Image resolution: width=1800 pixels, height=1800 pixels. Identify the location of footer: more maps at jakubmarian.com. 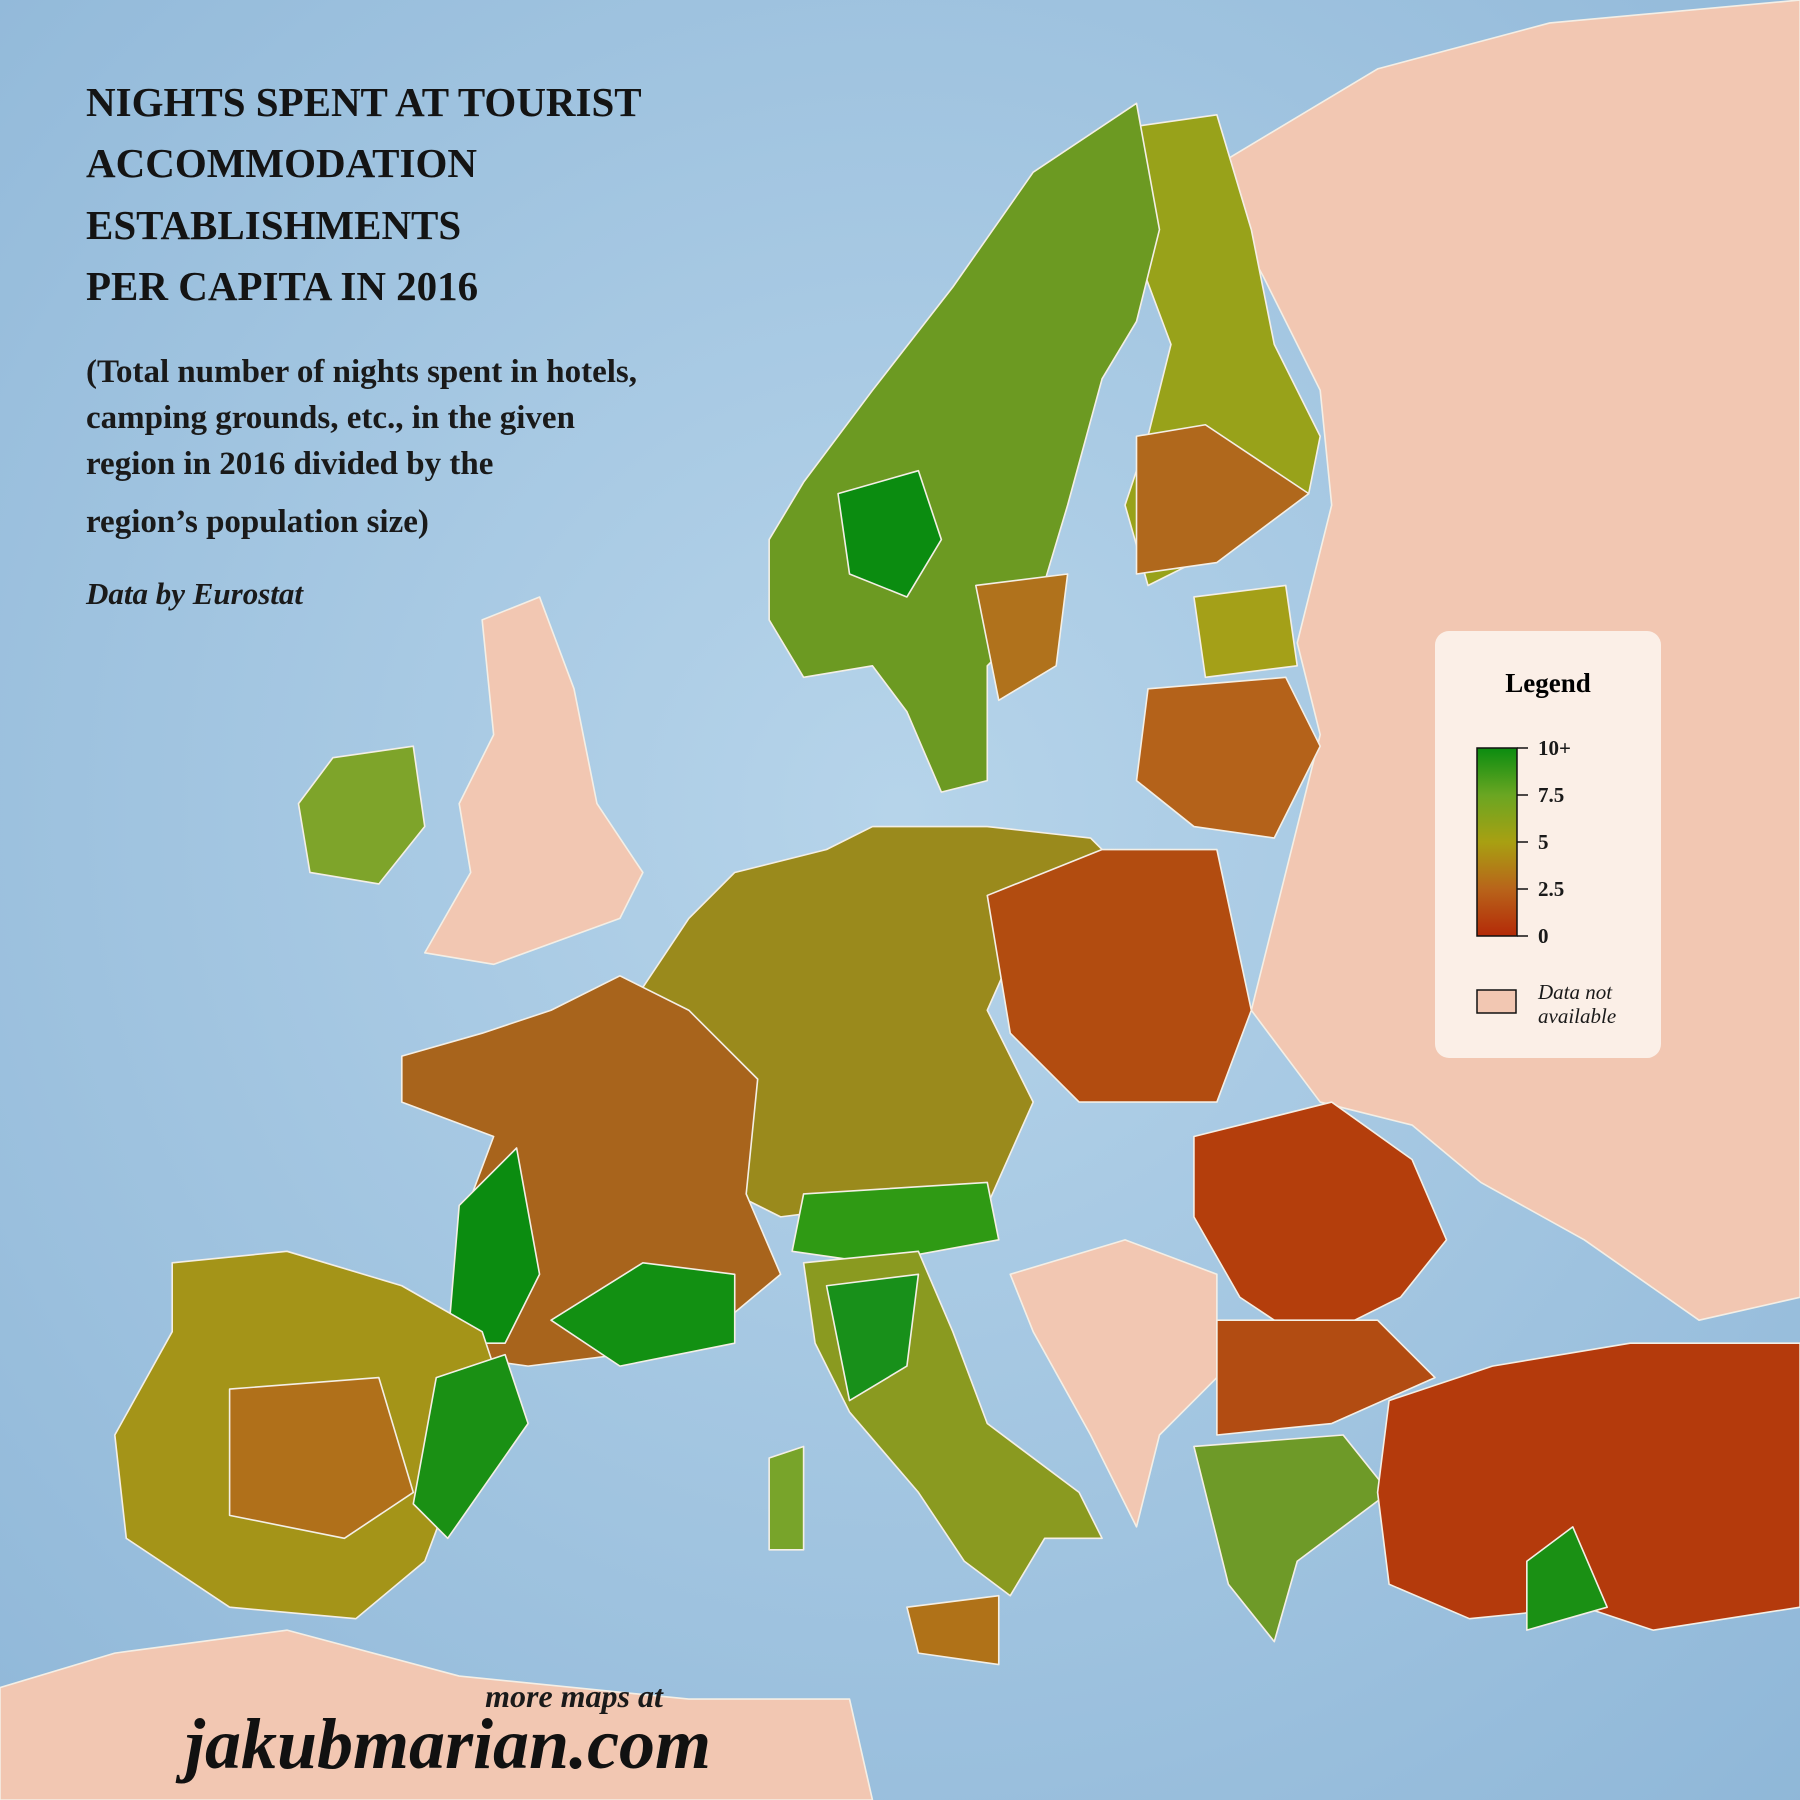
(443, 1731).